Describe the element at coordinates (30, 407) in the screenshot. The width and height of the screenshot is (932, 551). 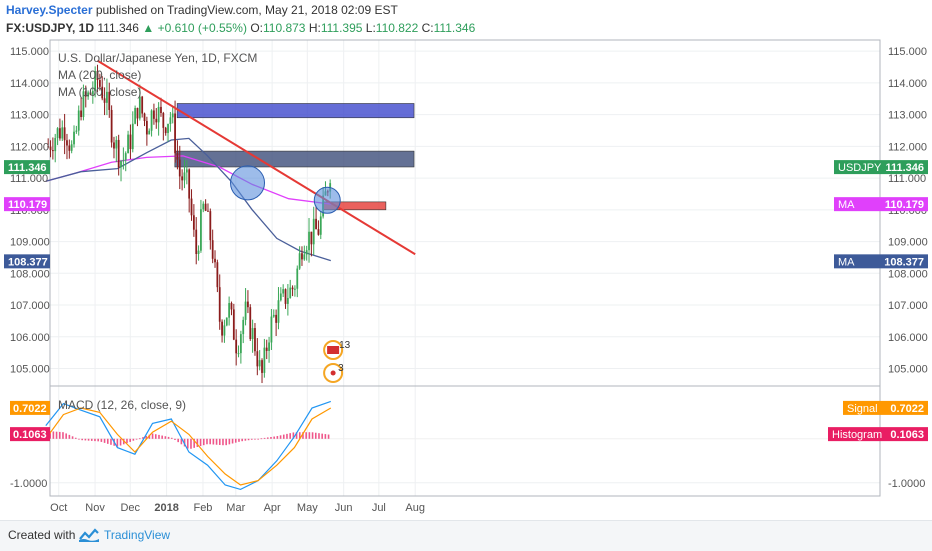
I see `signal-tag-left-bg` at that location.